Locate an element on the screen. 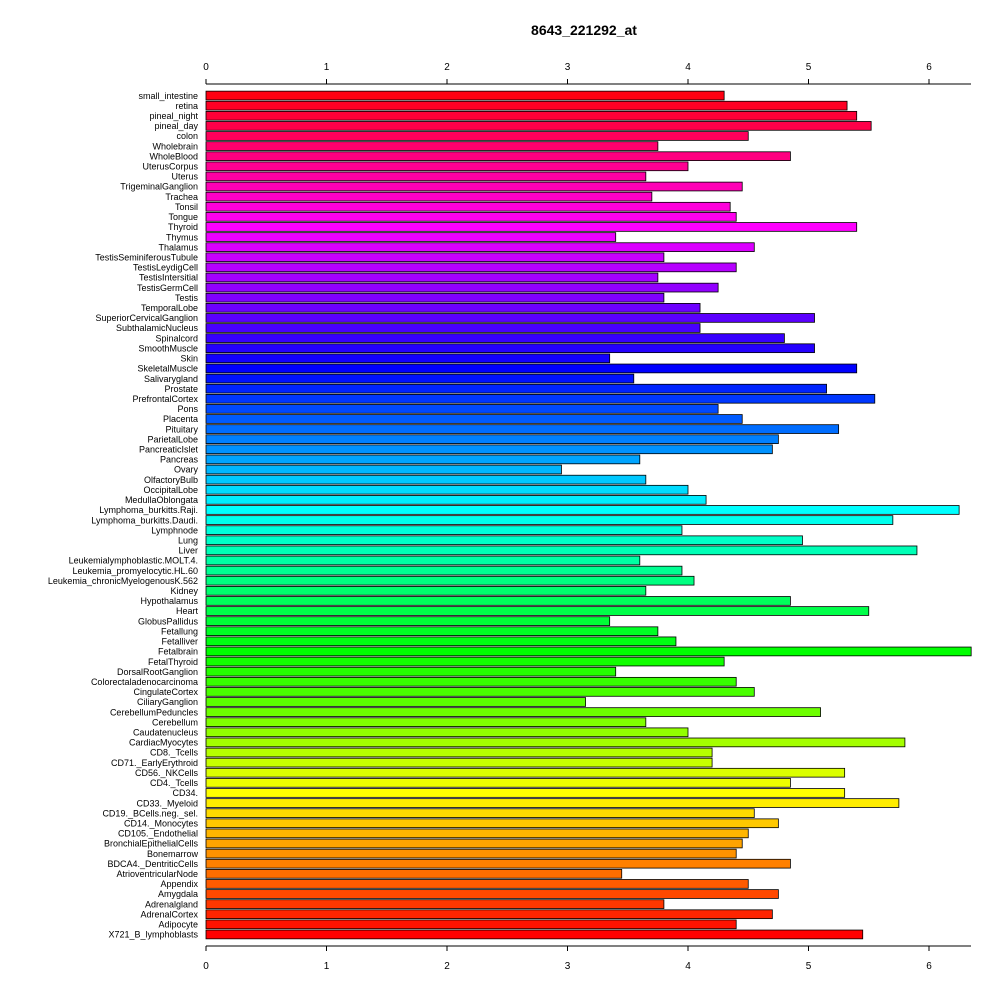  category-label: CD34. is located at coordinates (185, 793).